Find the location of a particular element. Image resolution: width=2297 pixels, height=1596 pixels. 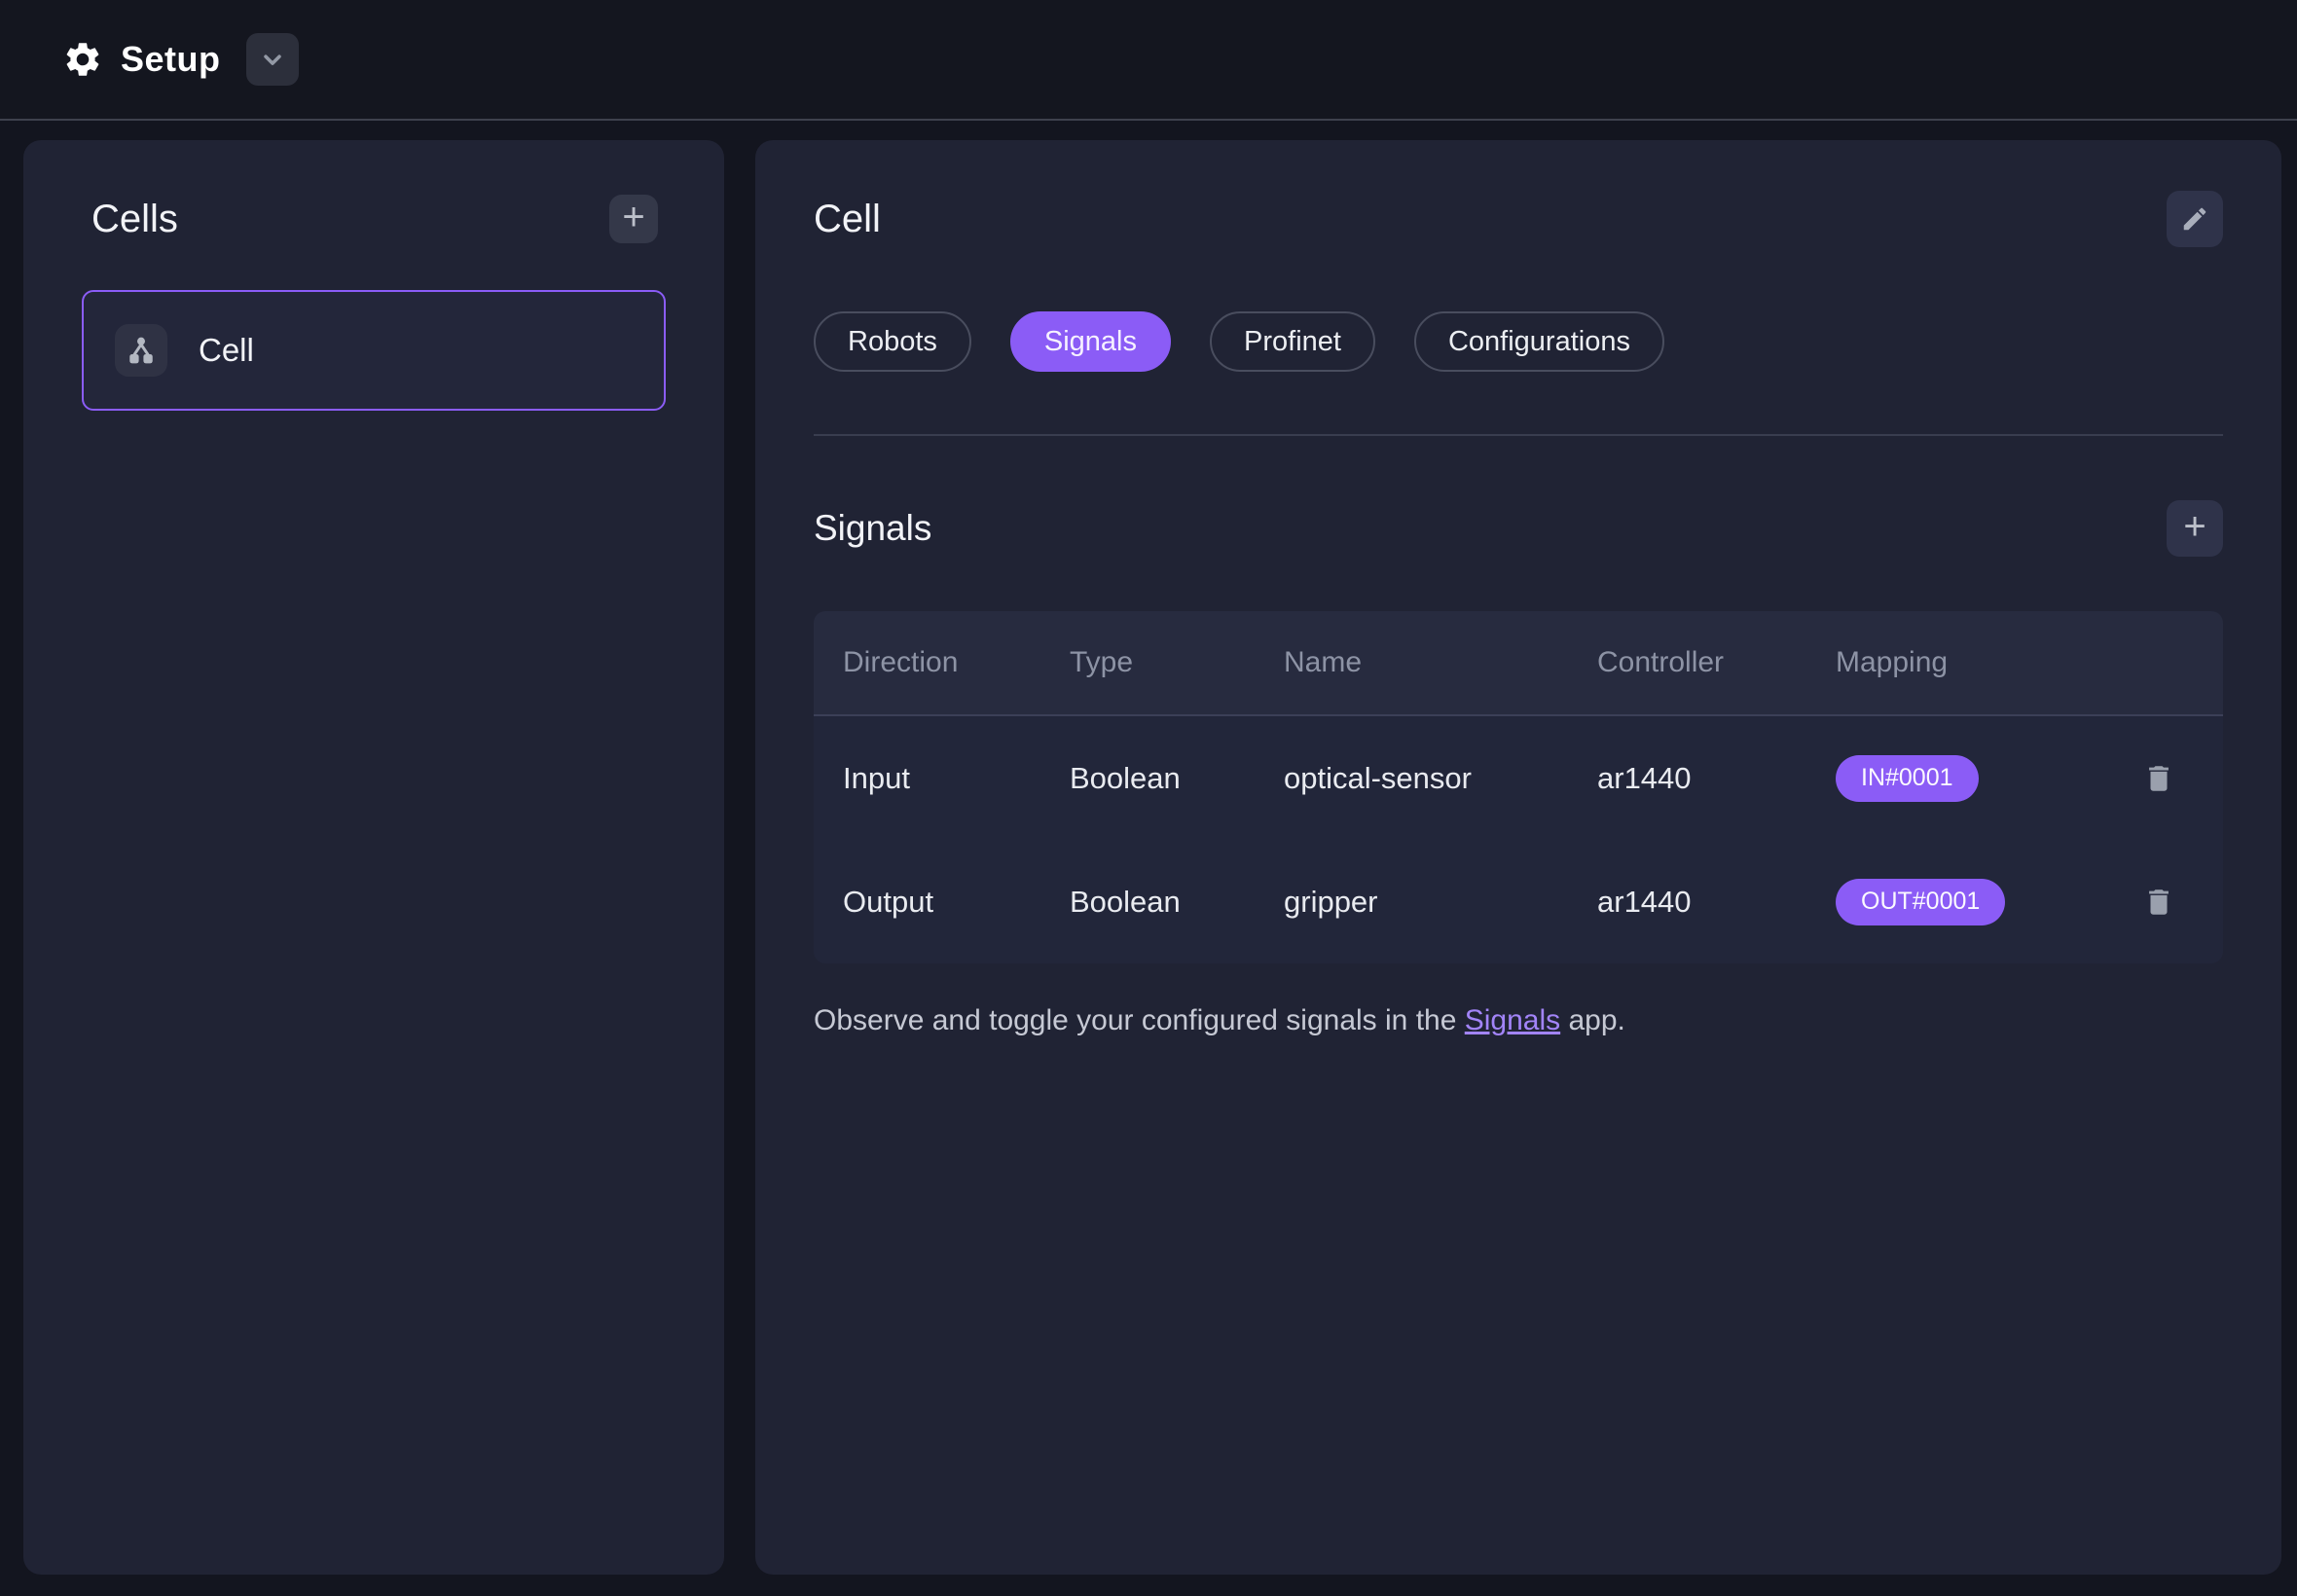

tab-profinet: Profinet is located at coordinates (1292, 342).